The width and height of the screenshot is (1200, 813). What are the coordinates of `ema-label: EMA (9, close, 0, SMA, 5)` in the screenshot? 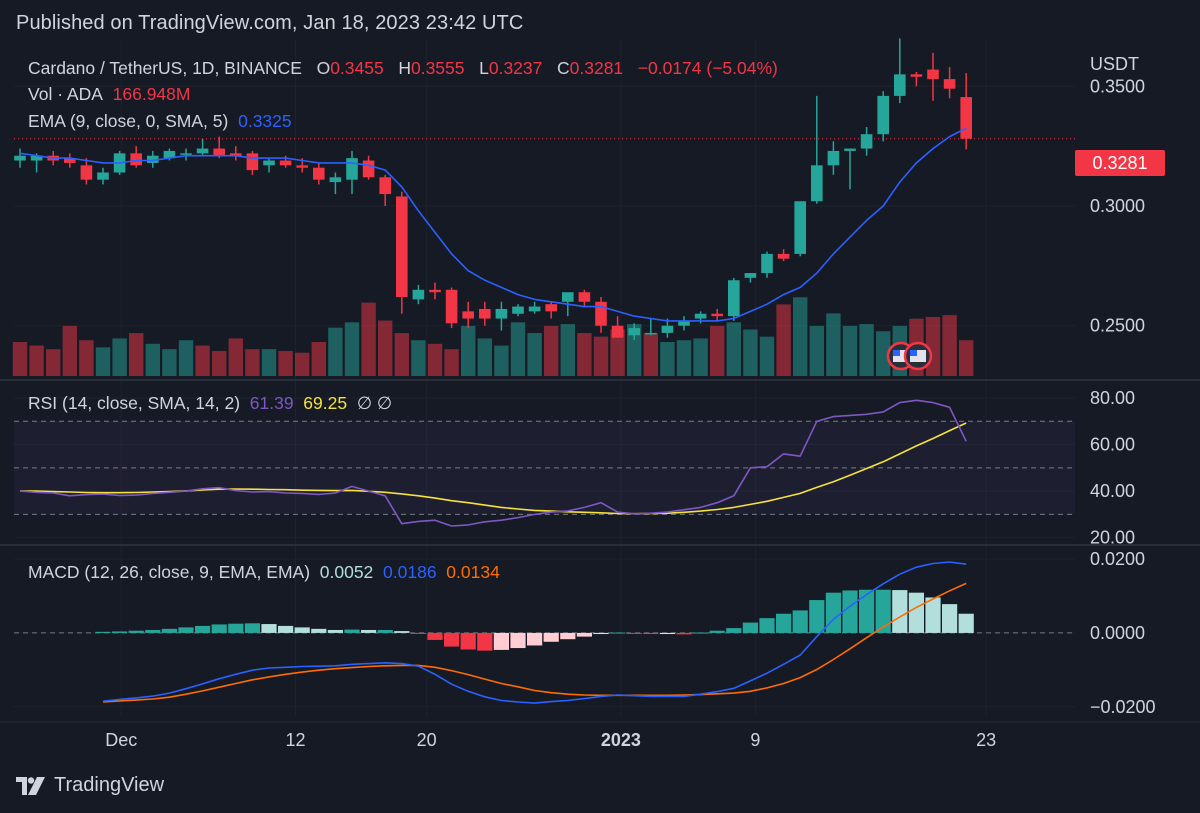 It's located at (128, 121).